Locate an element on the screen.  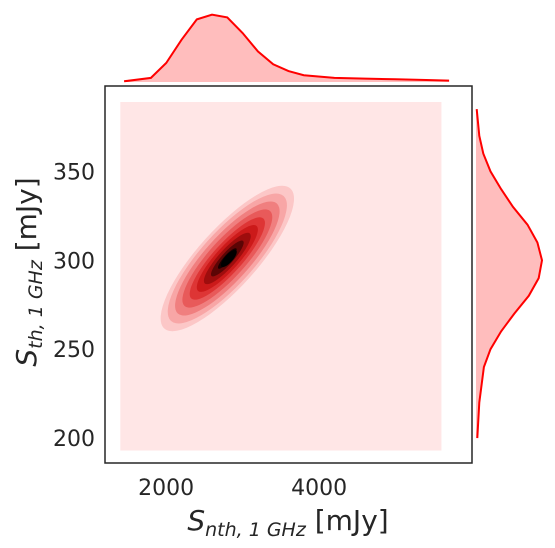
x-tick-label: 4000 is located at coordinates (319, 488).